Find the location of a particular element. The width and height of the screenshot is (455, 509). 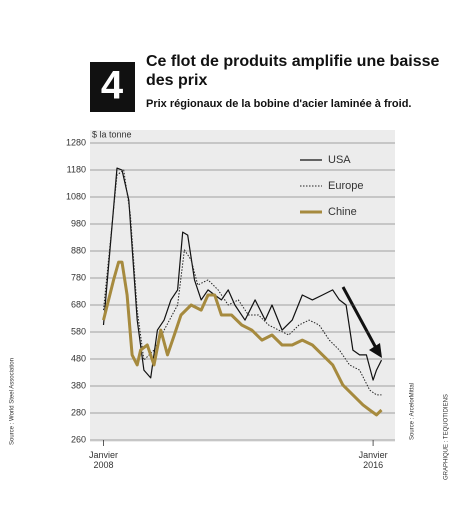

source: Source : World Steel Association is located at coordinates (13, 401).